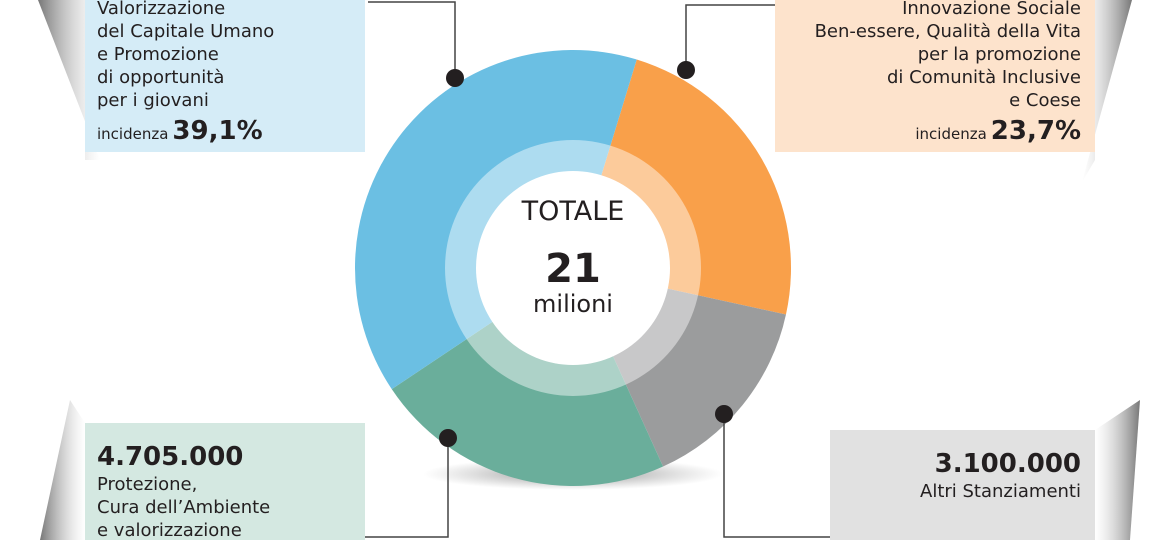 The image size is (1170, 540). I want to click on amount: 4.705.000, so click(170, 457).